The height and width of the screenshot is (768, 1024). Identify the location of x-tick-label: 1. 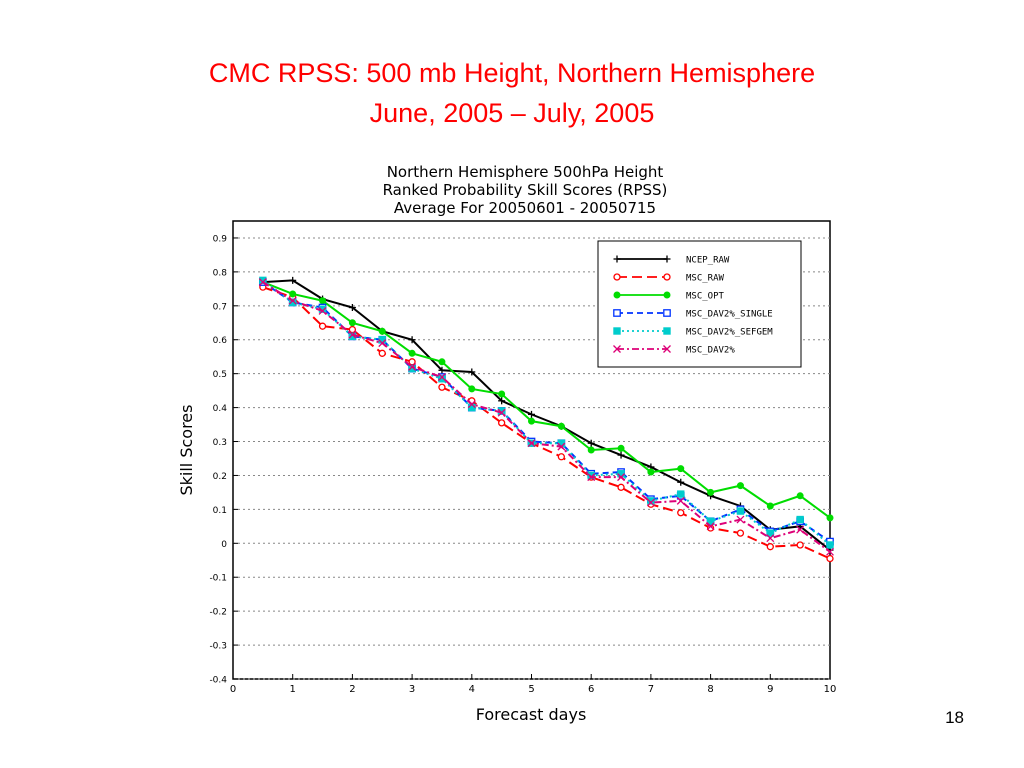
(293, 689).